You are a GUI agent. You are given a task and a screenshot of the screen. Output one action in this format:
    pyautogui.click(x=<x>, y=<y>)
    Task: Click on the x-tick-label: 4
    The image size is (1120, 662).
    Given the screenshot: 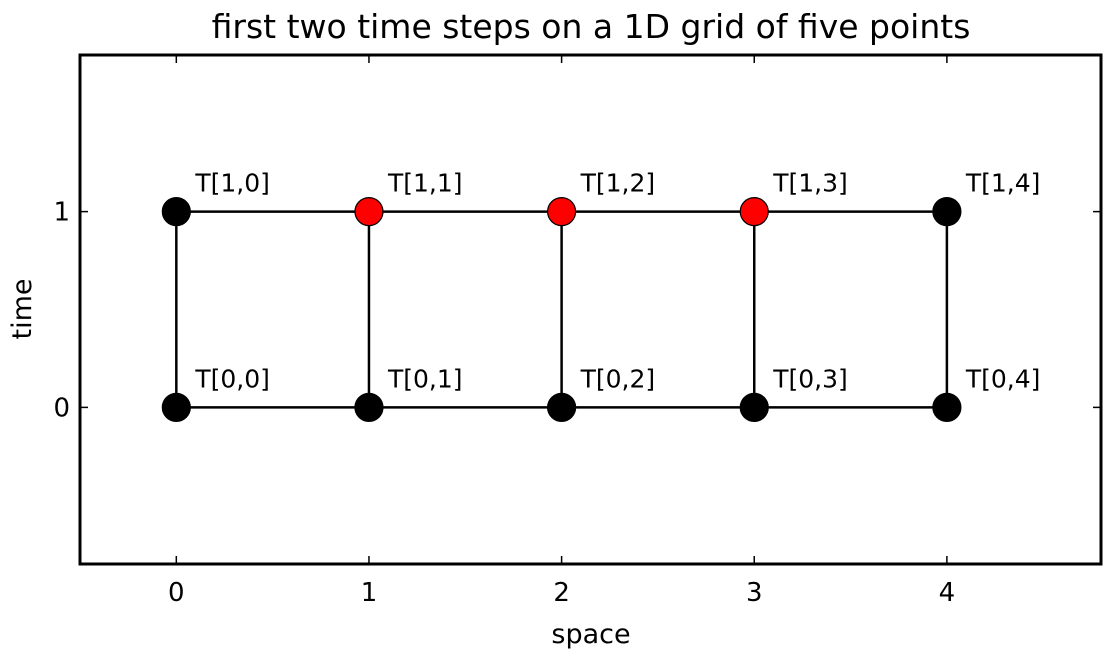 What is the action you would take?
    pyautogui.click(x=947, y=593)
    